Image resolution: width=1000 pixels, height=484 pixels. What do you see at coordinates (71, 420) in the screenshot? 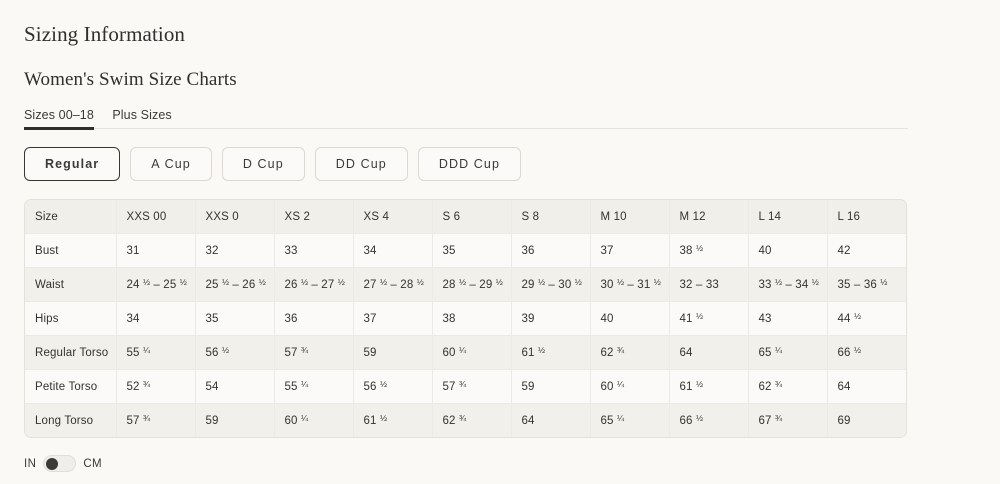
I see `row-label-cell: Long Torso` at bounding box center [71, 420].